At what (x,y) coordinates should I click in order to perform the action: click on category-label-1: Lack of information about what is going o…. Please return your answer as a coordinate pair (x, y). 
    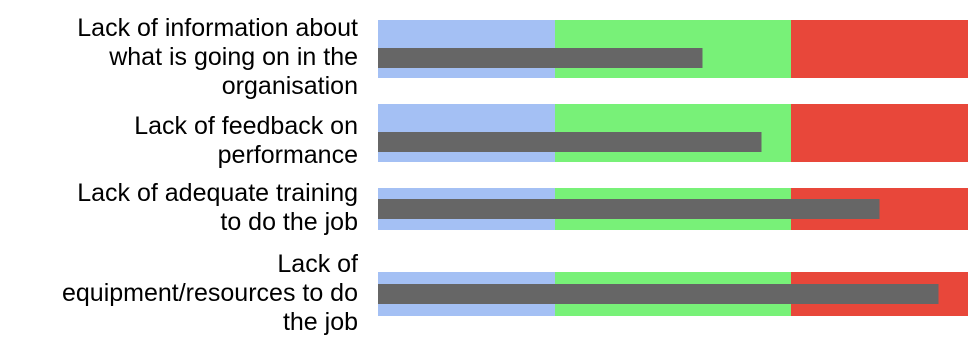
    Looking at the image, I should click on (179, 57).